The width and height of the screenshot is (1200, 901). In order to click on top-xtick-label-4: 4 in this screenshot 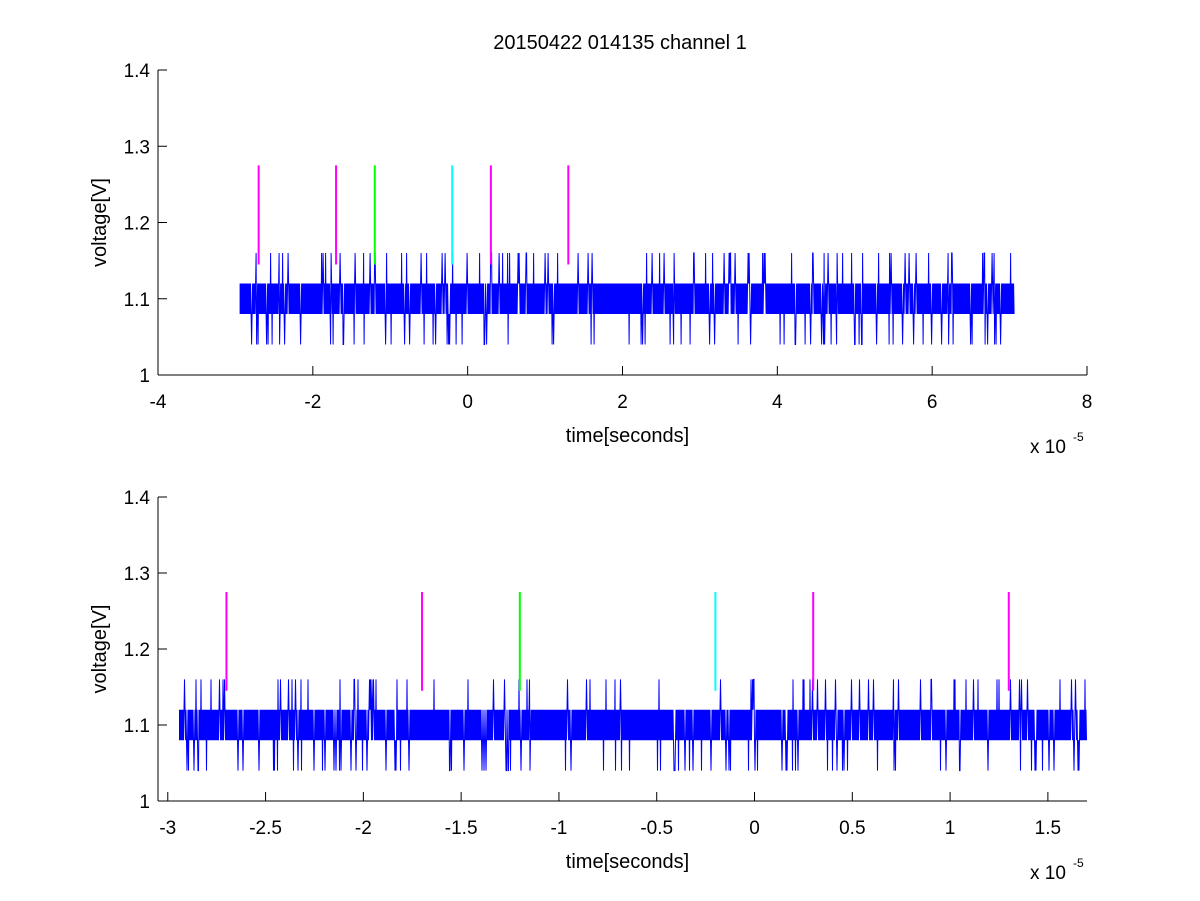, I will do `click(777, 402)`.